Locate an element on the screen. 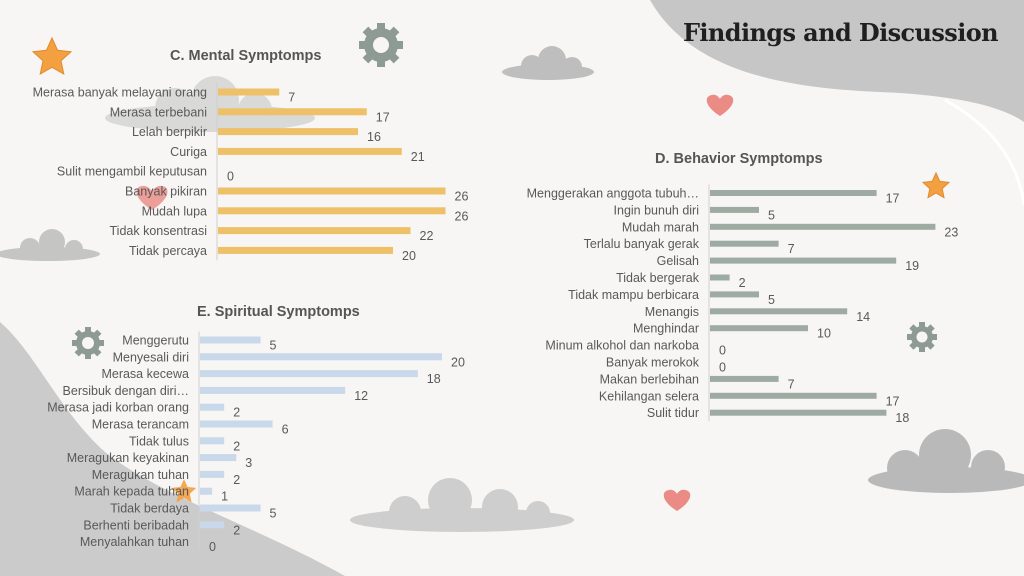  white-swoosh-line is located at coordinates (984, 152).